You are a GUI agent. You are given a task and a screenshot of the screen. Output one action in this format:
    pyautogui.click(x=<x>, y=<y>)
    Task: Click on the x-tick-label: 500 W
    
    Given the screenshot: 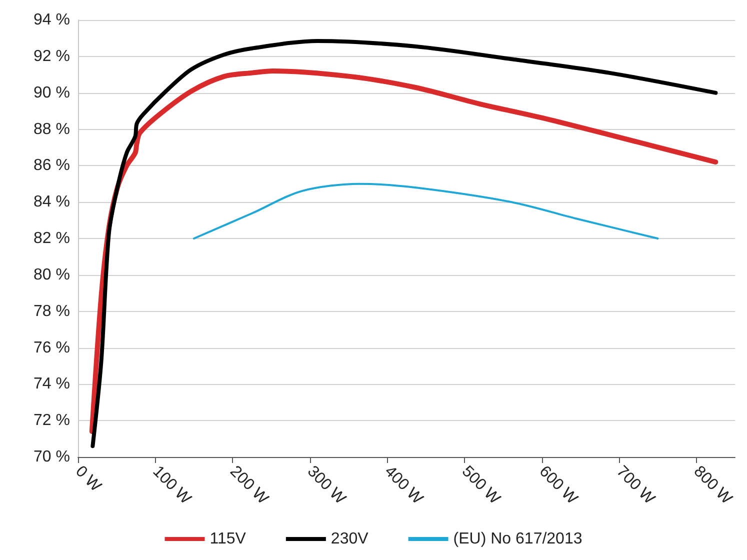 What is the action you would take?
    pyautogui.click(x=481, y=485)
    